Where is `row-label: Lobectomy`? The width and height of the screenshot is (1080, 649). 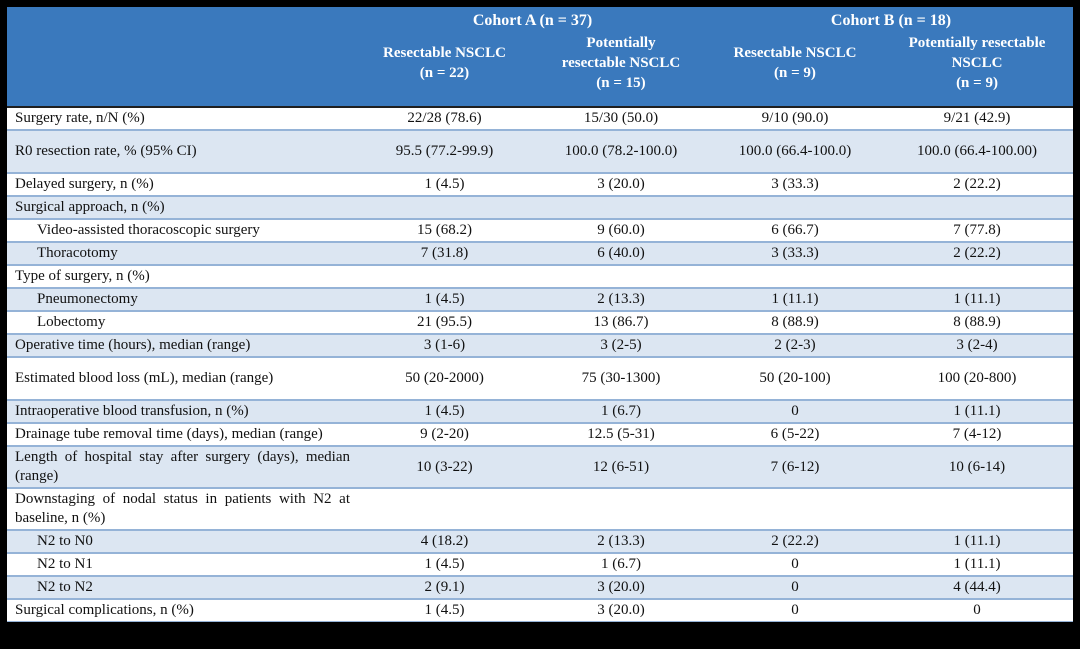 row-label: Lobectomy is located at coordinates (181, 322).